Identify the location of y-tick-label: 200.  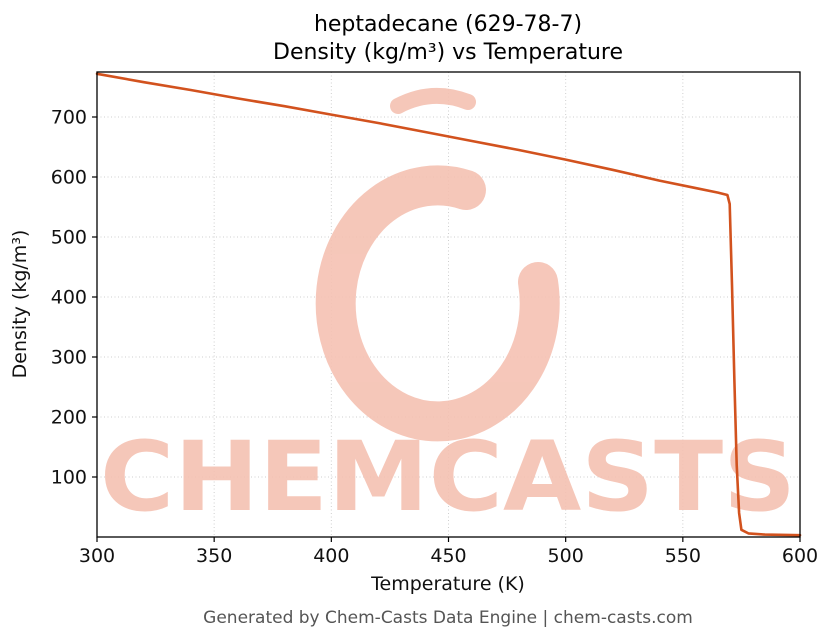
(69, 418).